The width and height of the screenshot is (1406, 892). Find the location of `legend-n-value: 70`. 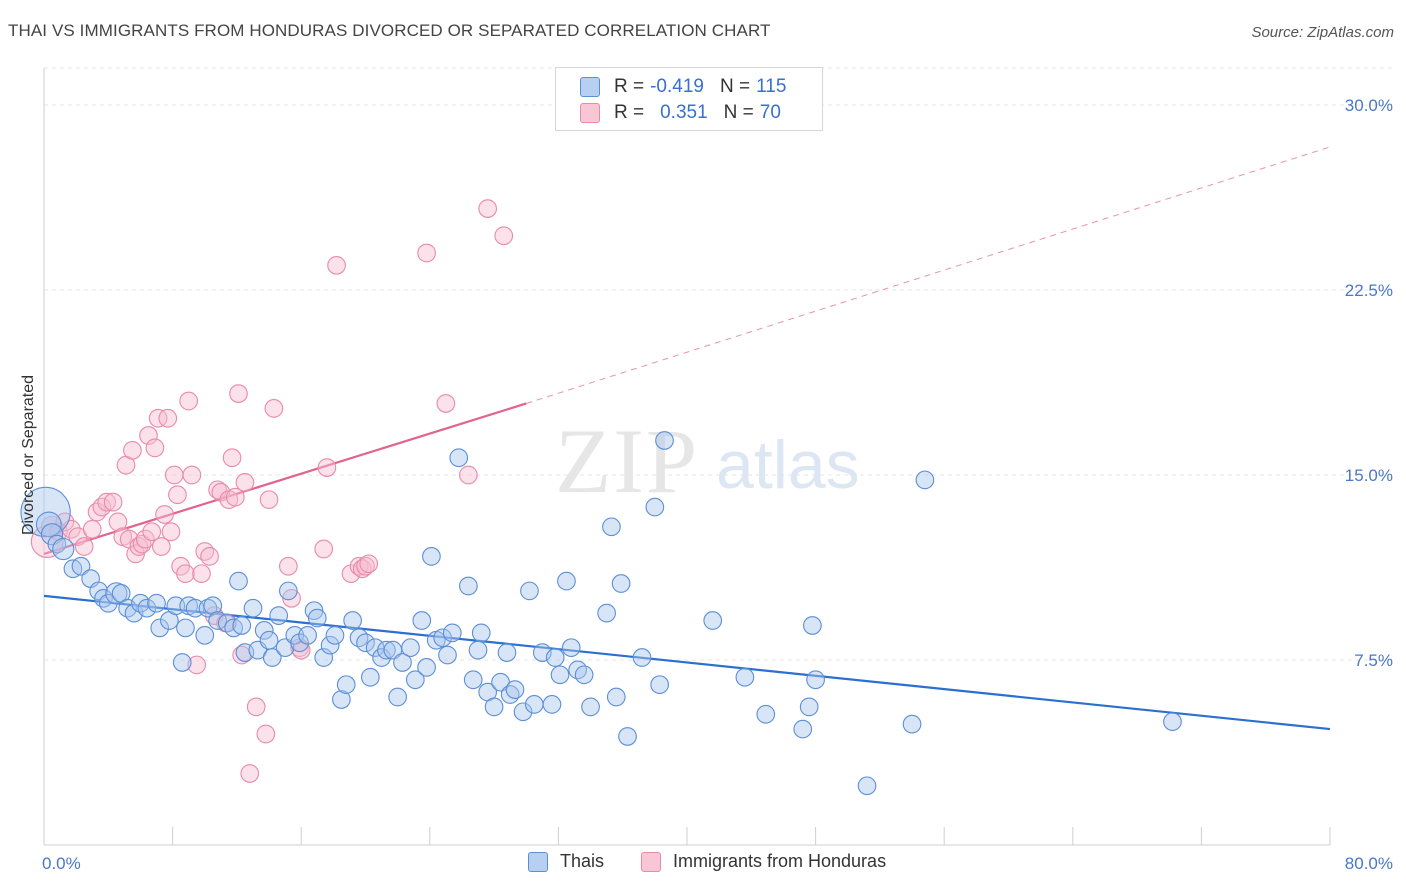

legend-n-value: 70 is located at coordinates (770, 112).